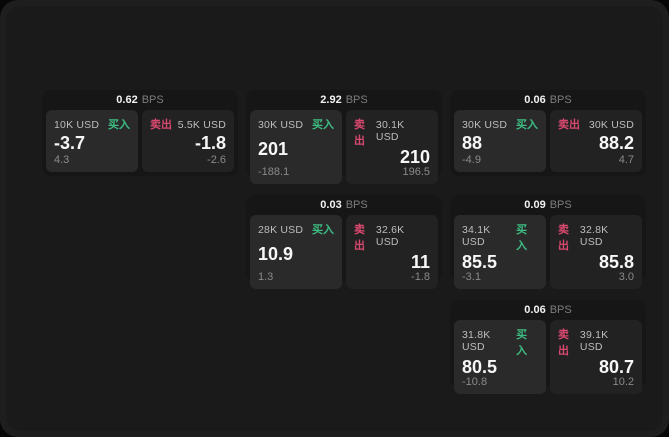 The height and width of the screenshot is (437, 669). Describe the element at coordinates (344, 205) in the screenshot. I see `card-header: 0.03 BPS` at that location.